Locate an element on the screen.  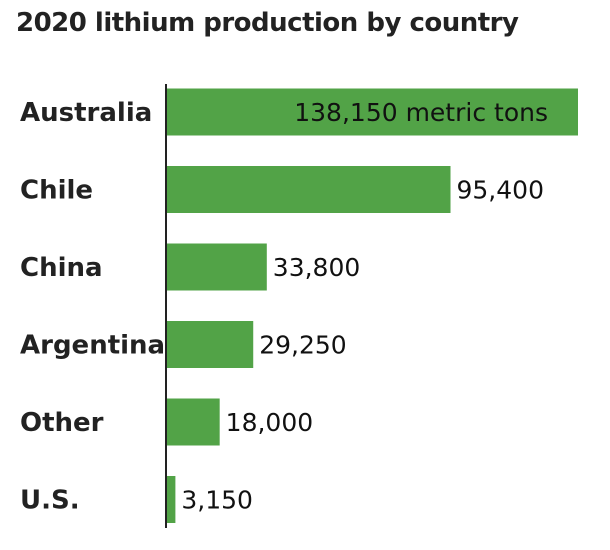
category-label-other: Other is located at coordinates (62, 423).